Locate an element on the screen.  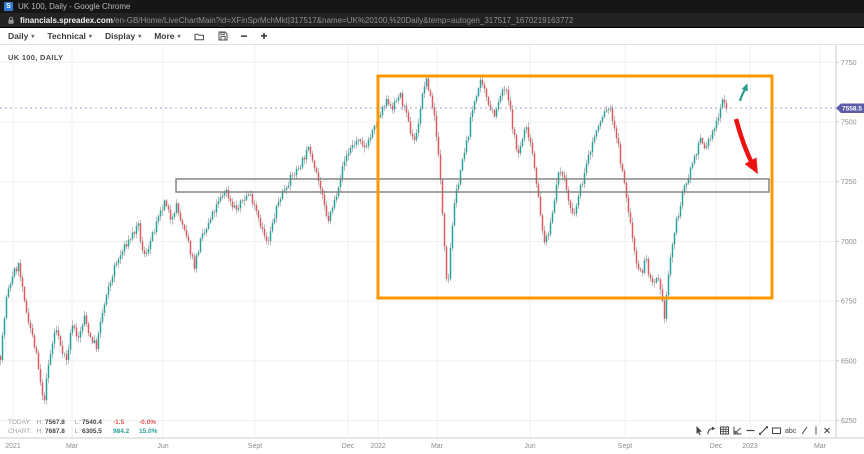
vertical-line-icon is located at coordinates (816, 430).